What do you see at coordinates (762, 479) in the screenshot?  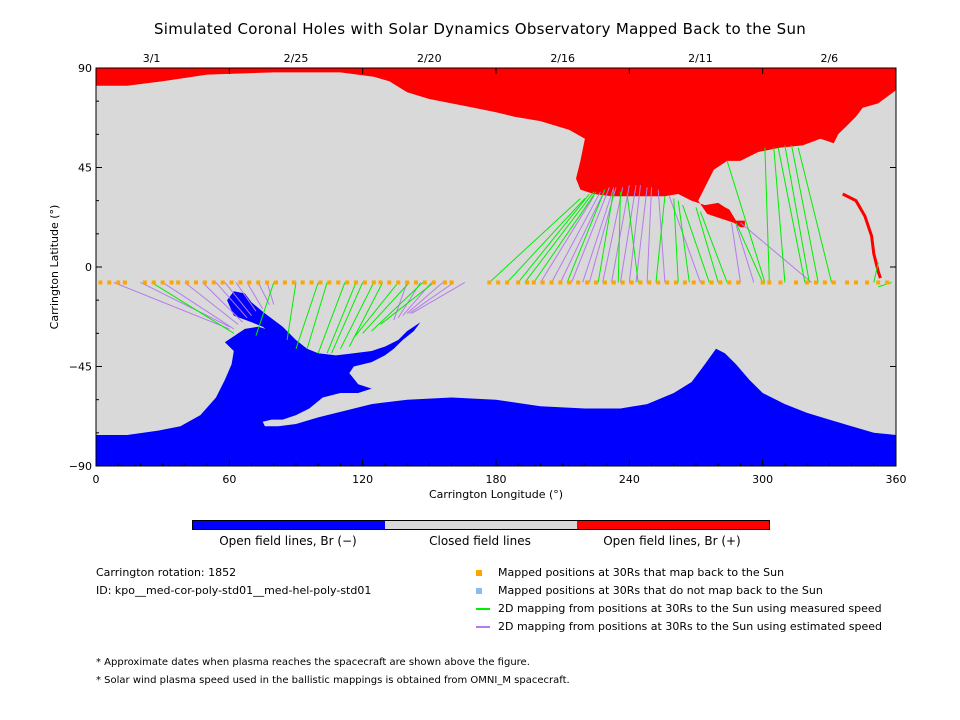 I see `x-tick-label-5: 300` at bounding box center [762, 479].